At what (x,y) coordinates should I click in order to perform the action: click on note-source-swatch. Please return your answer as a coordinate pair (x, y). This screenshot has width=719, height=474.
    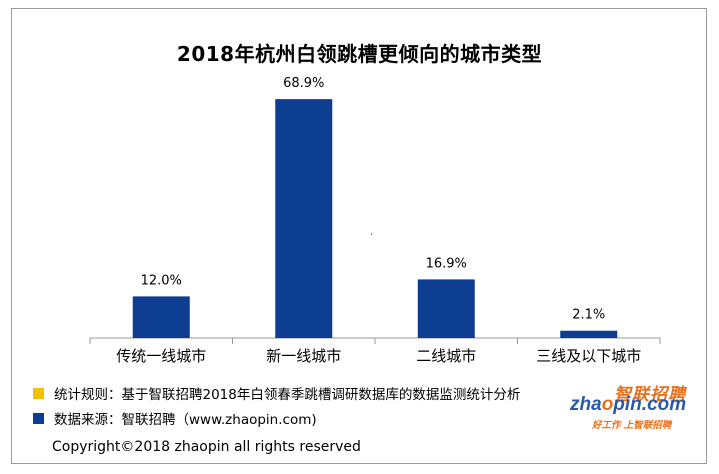
    Looking at the image, I should click on (38, 418).